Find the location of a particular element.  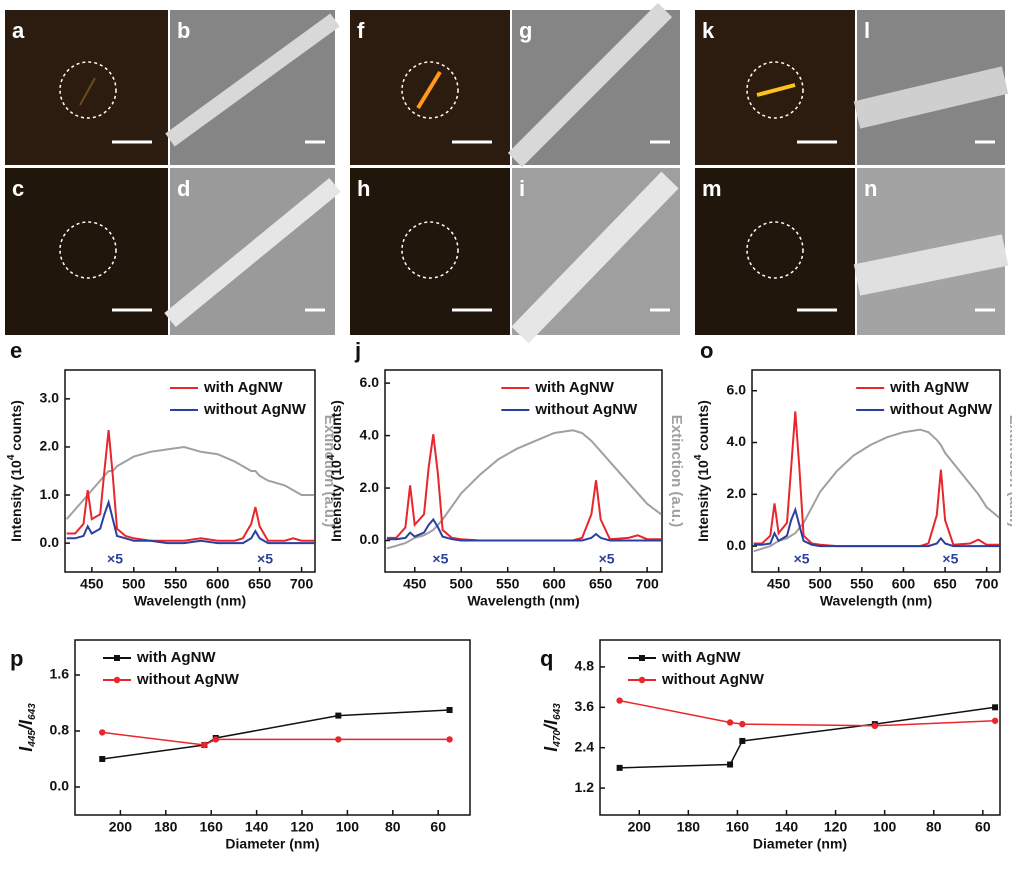

y-axis-label: I470/I643 is located at coordinates (552, 727).